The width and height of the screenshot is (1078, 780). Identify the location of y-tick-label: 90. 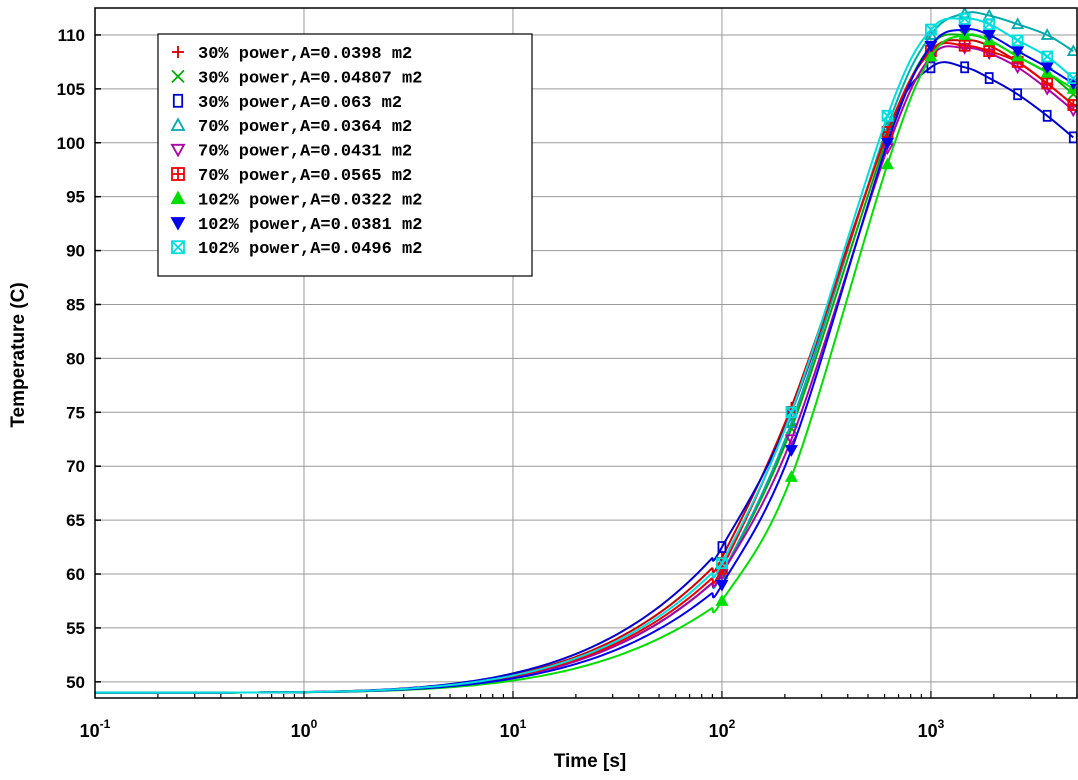
(75, 251).